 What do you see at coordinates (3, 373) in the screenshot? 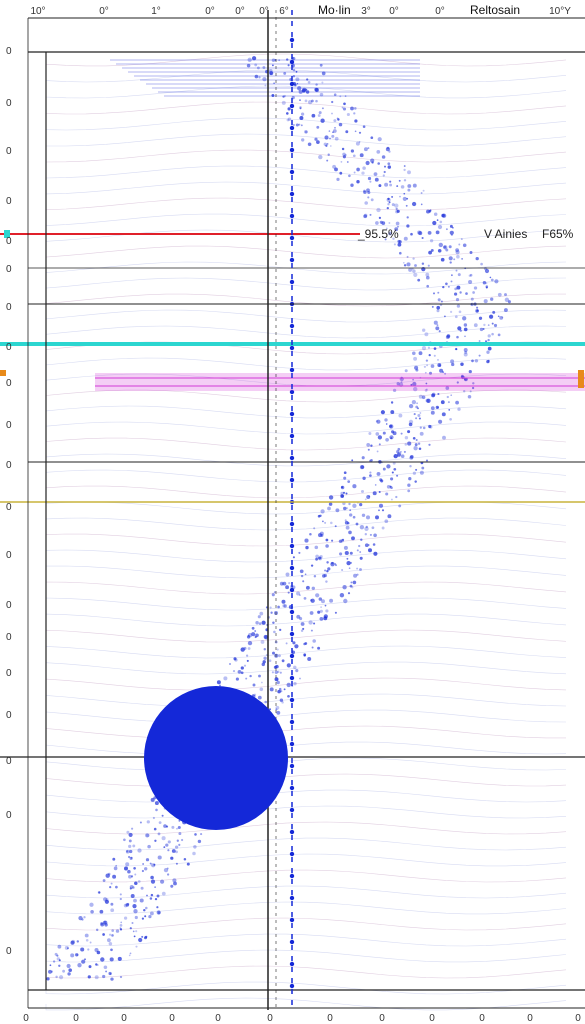
I see `orange-marker` at bounding box center [3, 373].